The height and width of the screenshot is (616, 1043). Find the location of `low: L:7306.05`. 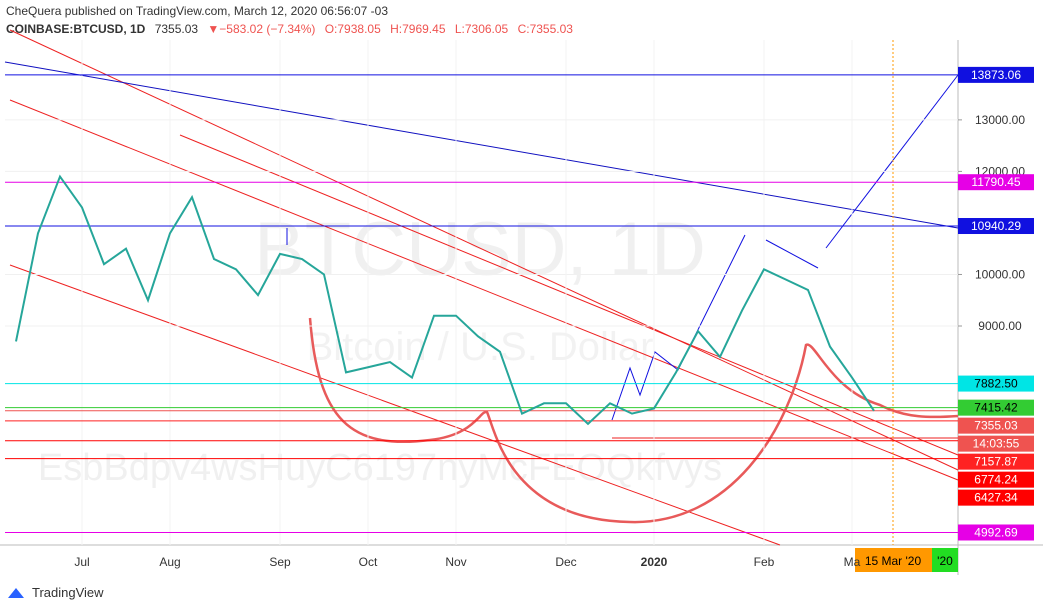

low: L:7306.05 is located at coordinates (482, 29).